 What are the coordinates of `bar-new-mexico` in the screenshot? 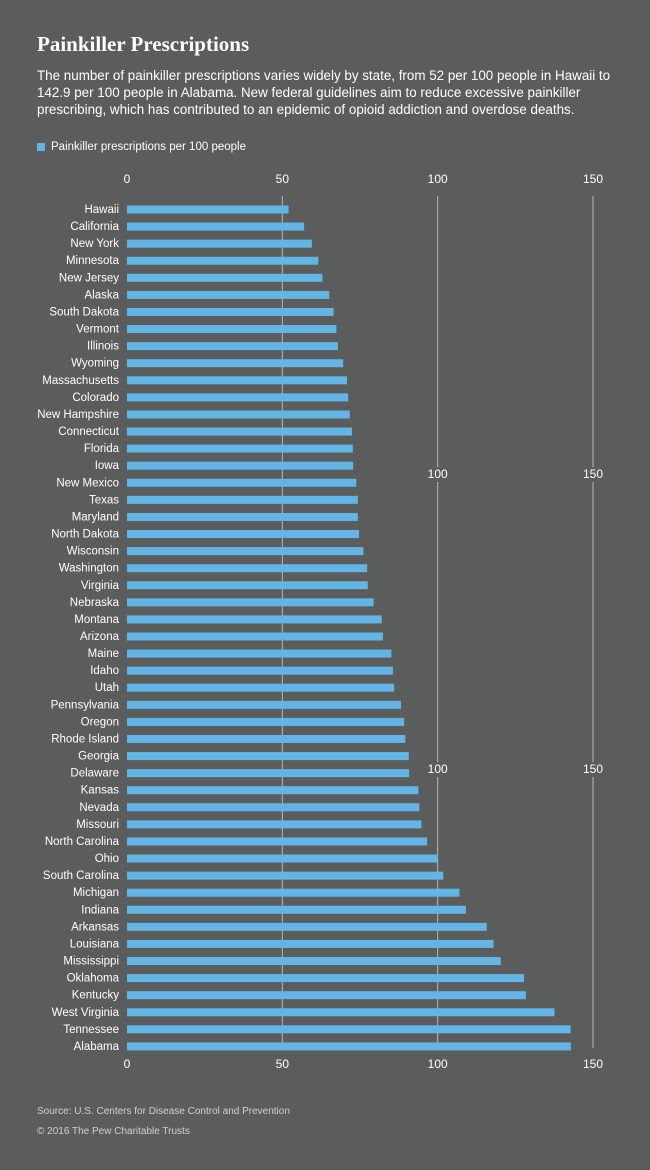 It's located at (242, 482).